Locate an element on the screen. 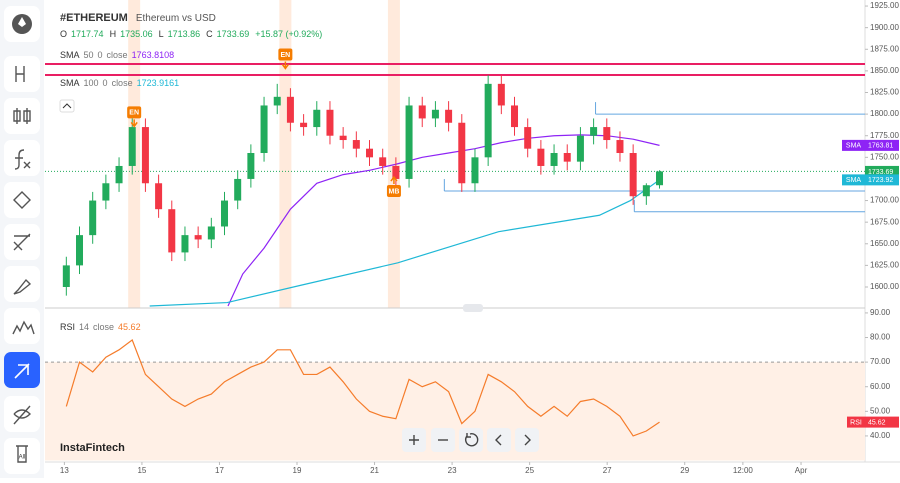 The image size is (900, 483). ohlc-value: 1735.06 is located at coordinates (136, 34).